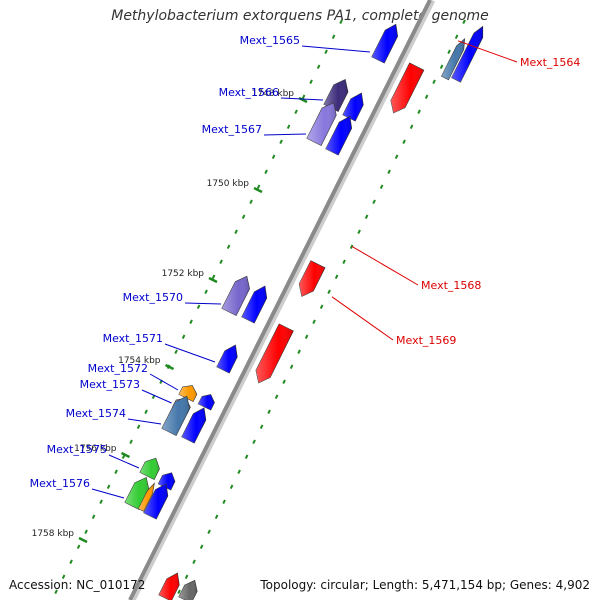 This screenshot has height=600, width=600. Describe the element at coordinates (175, 416) in the screenshot. I see `gene-arrow-mext_1574-shading` at that location.